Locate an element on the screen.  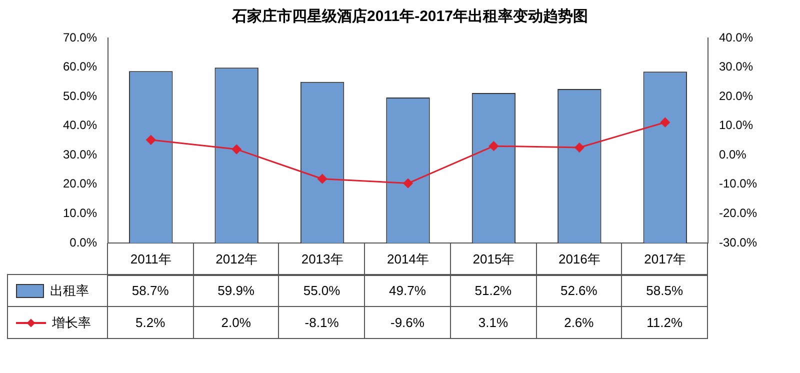
y2-tick-label: -30.0% is located at coordinates (738, 242).